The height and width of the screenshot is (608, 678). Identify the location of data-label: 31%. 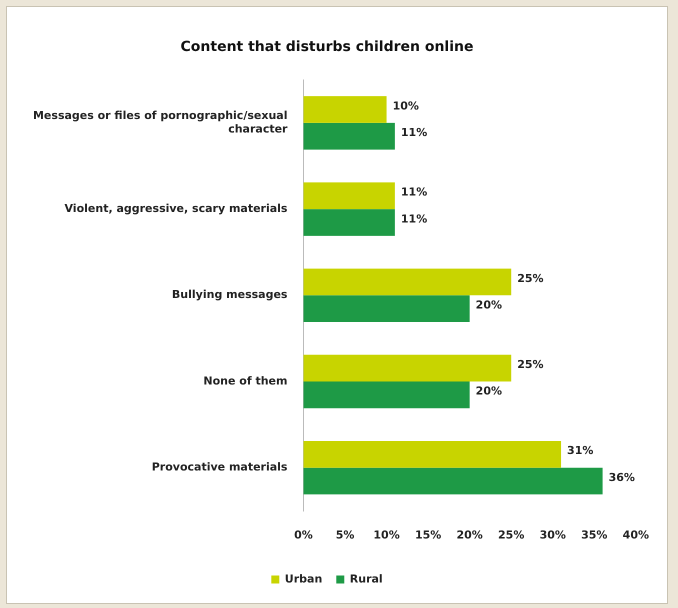
(580, 451).